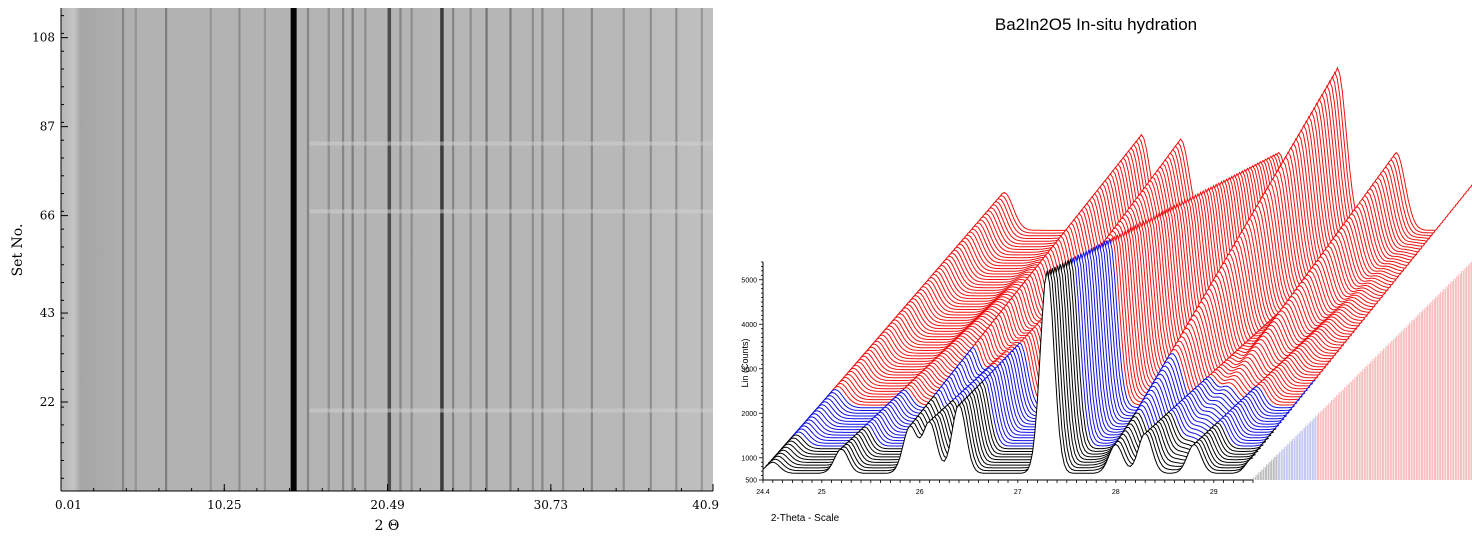 The height and width of the screenshot is (537, 1472). Describe the element at coordinates (749, 458) in the screenshot. I see `waterfall-y-tick-label: 1000` at that location.